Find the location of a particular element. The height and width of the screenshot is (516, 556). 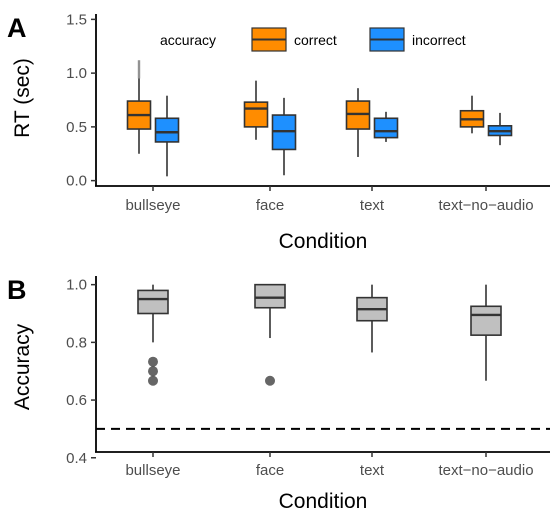

legend-title: accuracy is located at coordinates (188, 40).